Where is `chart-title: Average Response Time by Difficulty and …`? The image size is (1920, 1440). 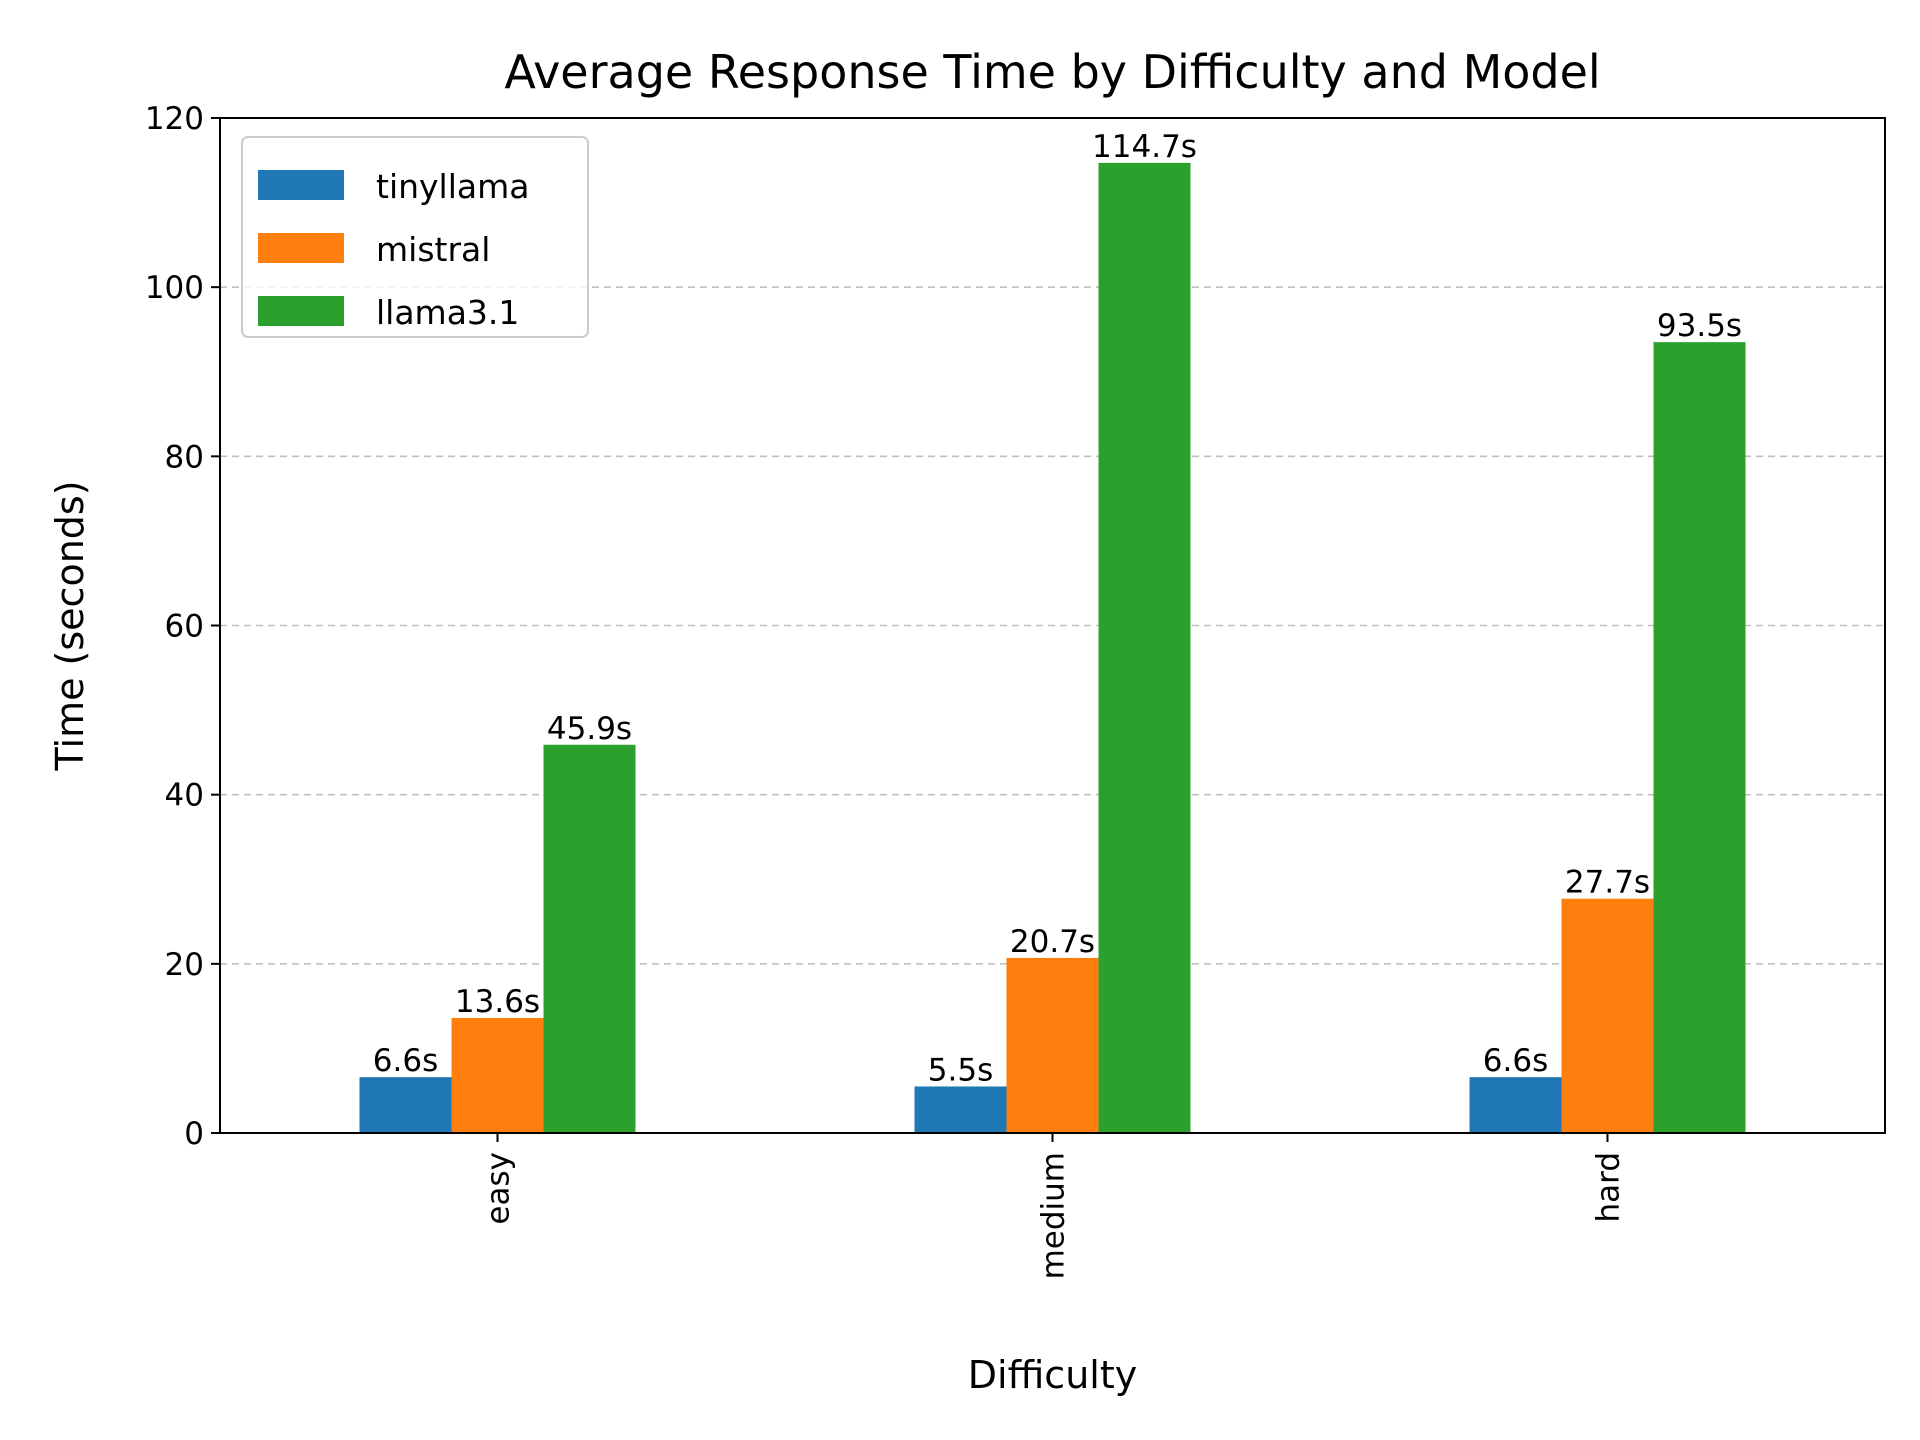
chart-title: Average Response Time by Difficulty and … is located at coordinates (1052, 72).